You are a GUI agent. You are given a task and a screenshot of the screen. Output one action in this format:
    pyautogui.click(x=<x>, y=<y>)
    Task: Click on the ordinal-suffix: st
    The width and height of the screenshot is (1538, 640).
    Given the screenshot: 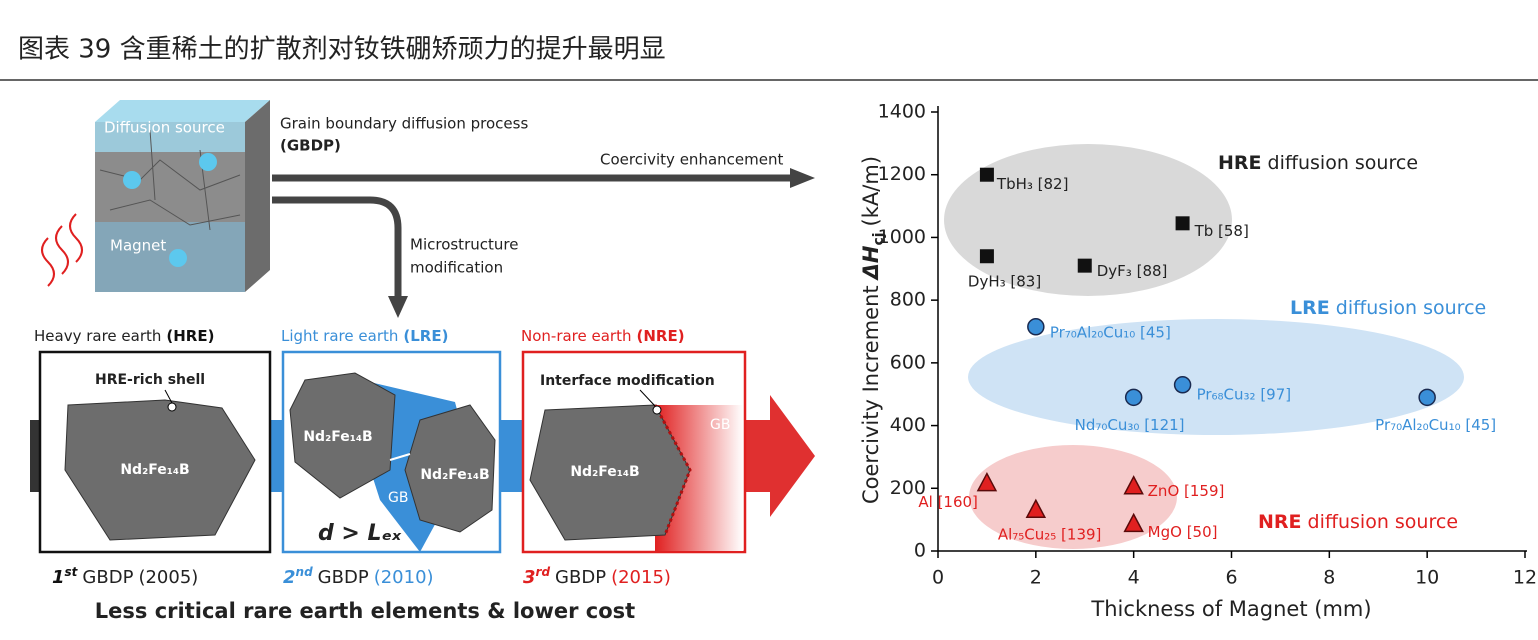 What is the action you would take?
    pyautogui.click(x=72, y=572)
    